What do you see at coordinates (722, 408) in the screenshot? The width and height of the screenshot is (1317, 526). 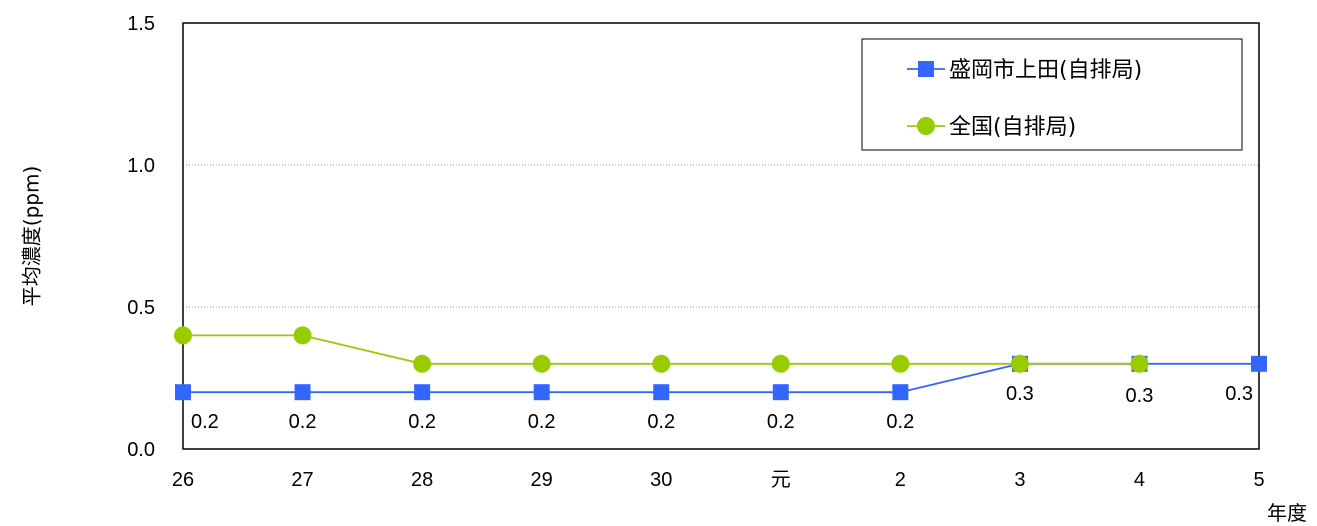 I see `data-labels: 0.2 0.2 0.2 0.2 0.2 0.2 0.2 0.3 0.3 0.3` at bounding box center [722, 408].